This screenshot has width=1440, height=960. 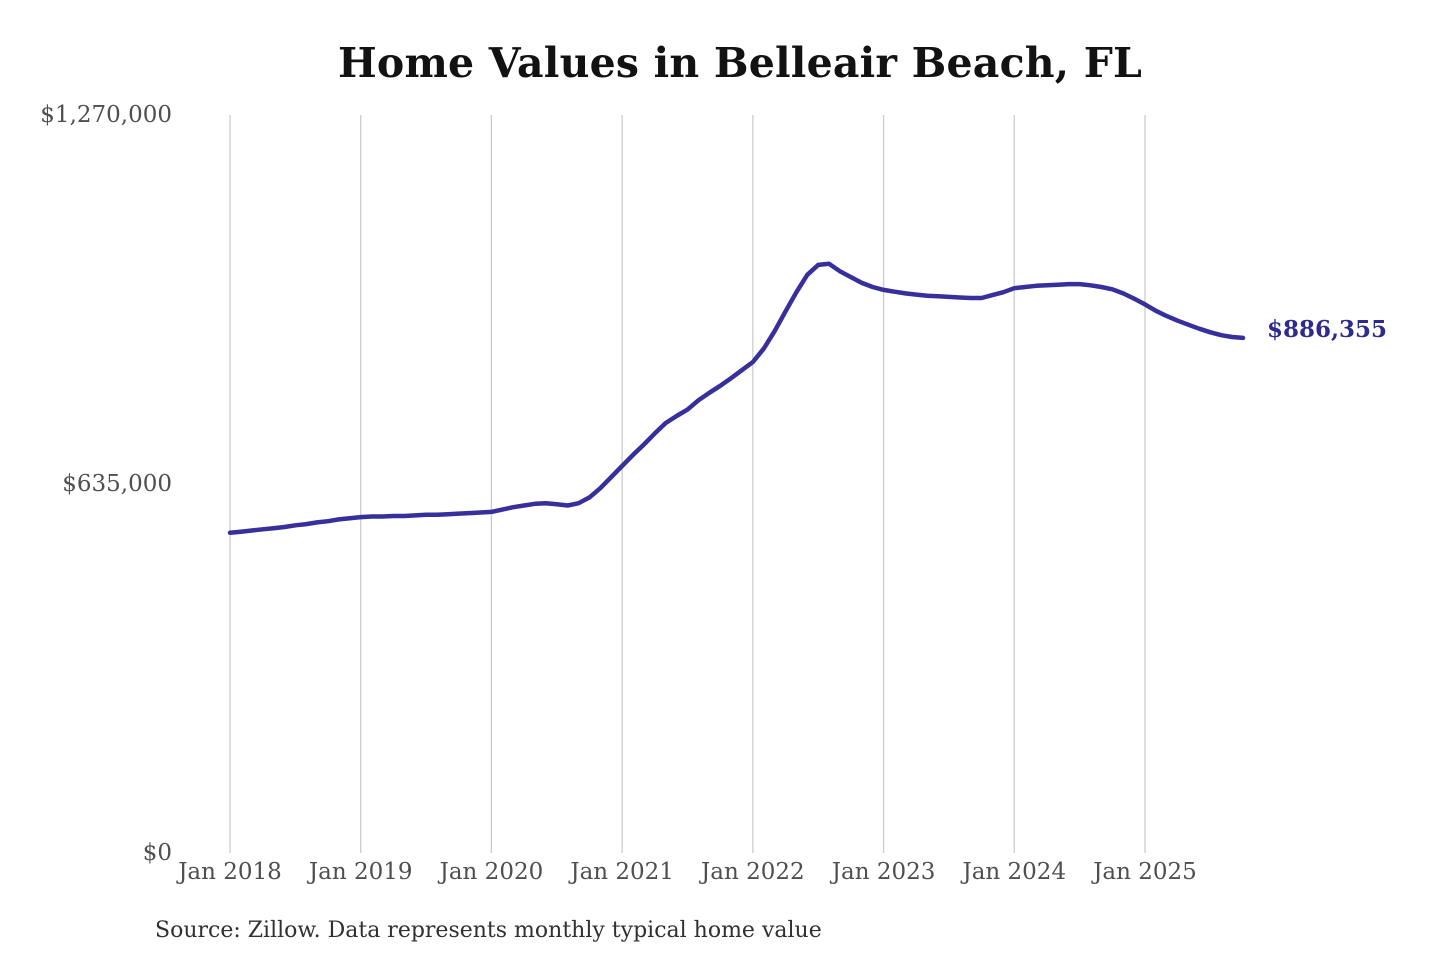 I want to click on y-axis-tick-label: $0, so click(x=157, y=853).